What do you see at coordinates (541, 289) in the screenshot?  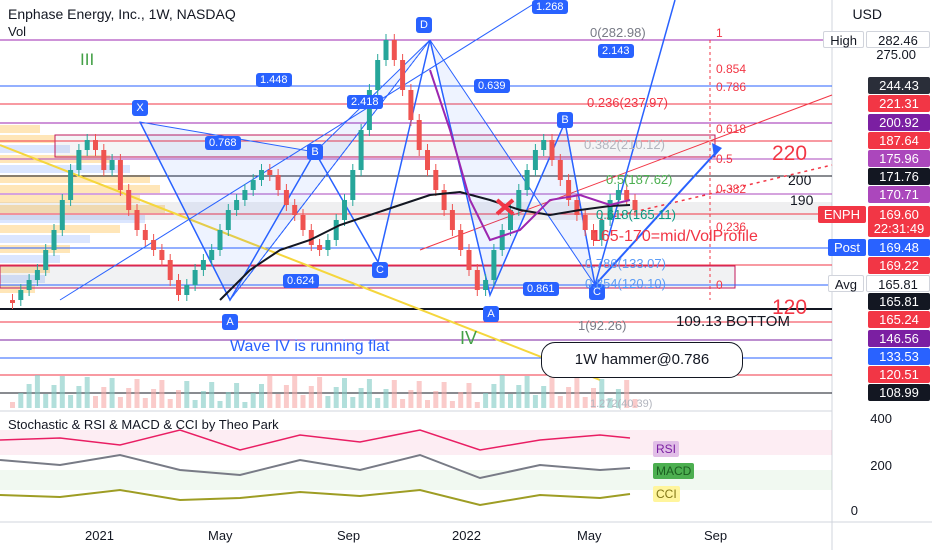 I see `ratio-label: 0.861` at bounding box center [541, 289].